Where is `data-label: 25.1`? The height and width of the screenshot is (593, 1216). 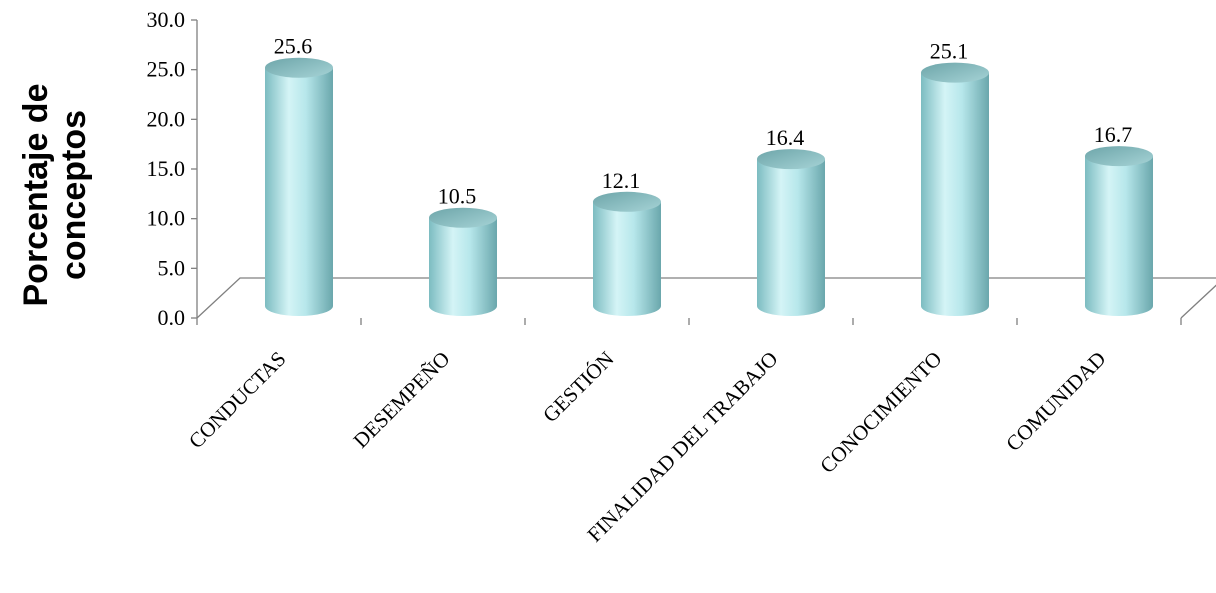
data-label: 25.1 is located at coordinates (949, 51).